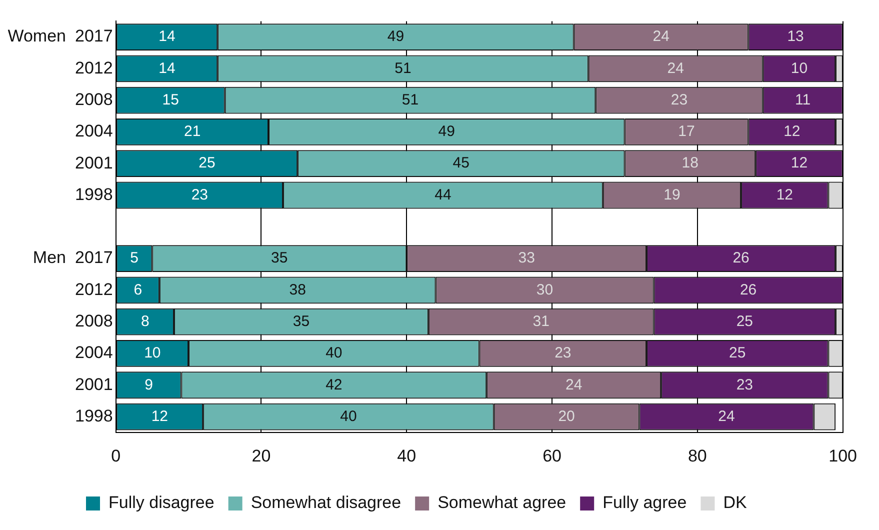 The image size is (879, 530). I want to click on data-label: 45, so click(461, 163).